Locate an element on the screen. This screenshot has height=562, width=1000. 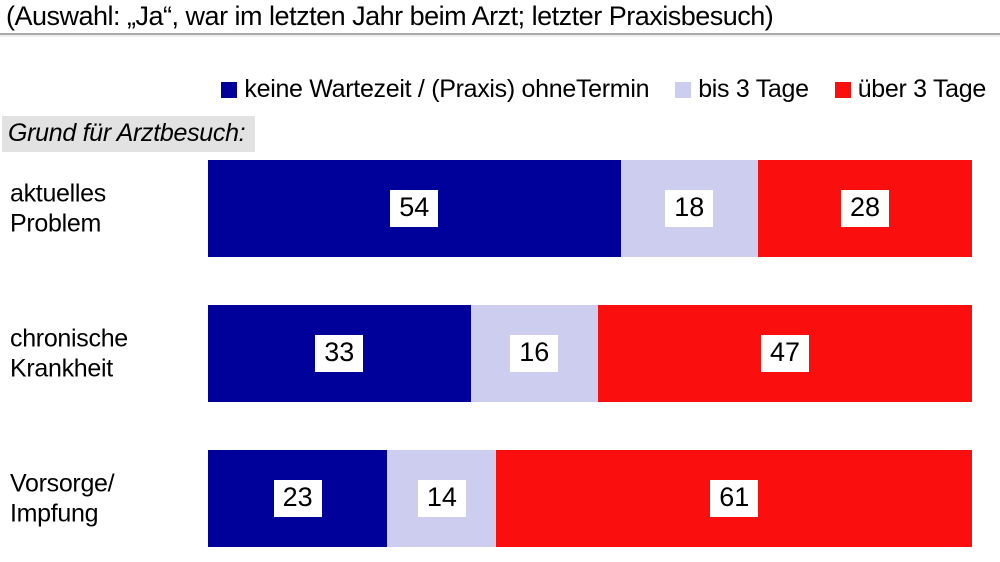
category-label-line: aktuelles is located at coordinates (58, 193).